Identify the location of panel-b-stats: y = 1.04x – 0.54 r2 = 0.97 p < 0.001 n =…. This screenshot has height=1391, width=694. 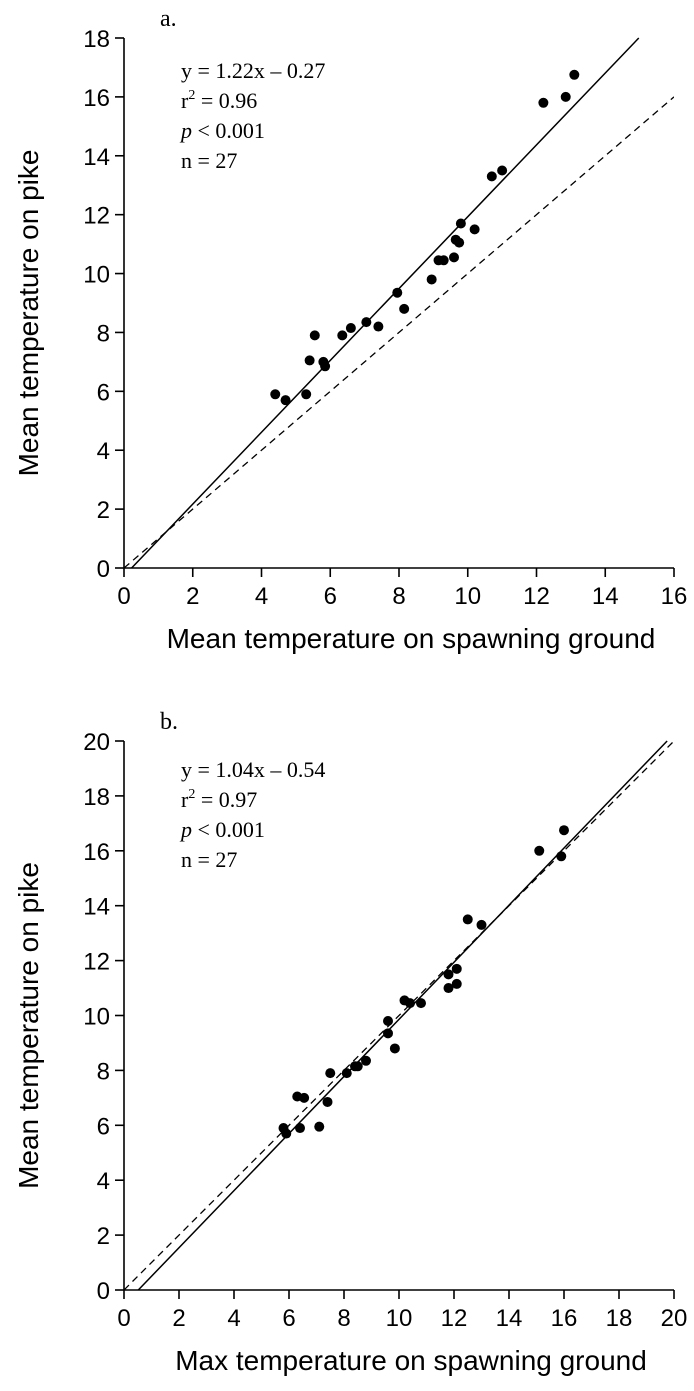
(252, 814).